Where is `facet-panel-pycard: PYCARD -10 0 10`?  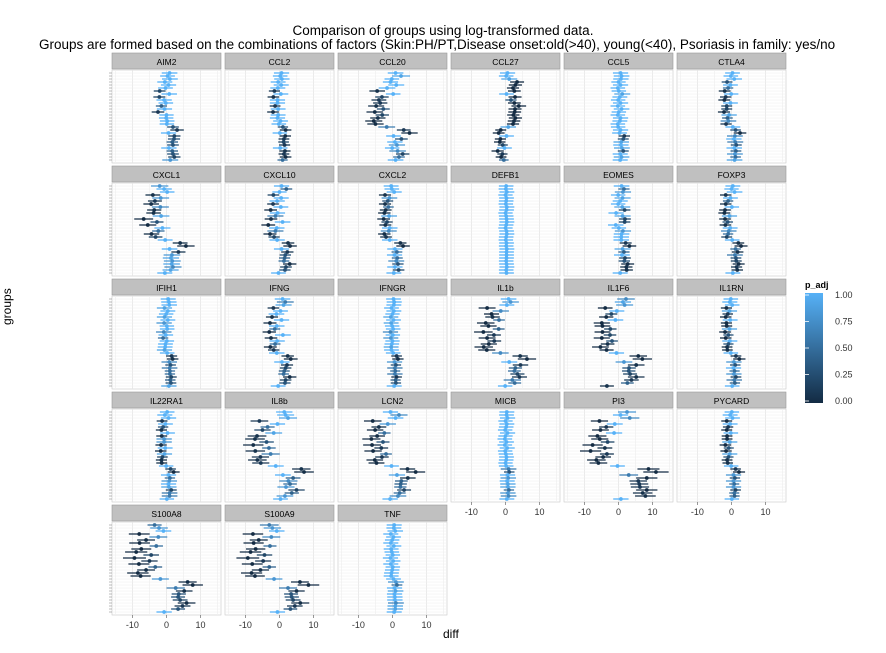
facet-panel-pycard: PYCARD -10 0 10 is located at coordinates (731, 454).